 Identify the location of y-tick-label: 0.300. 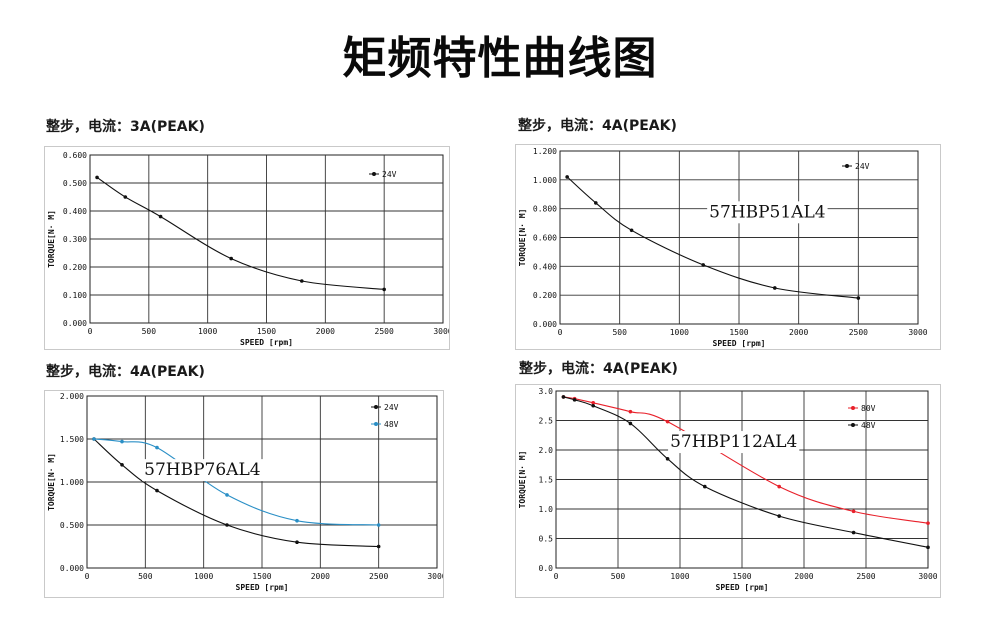
(75, 239).